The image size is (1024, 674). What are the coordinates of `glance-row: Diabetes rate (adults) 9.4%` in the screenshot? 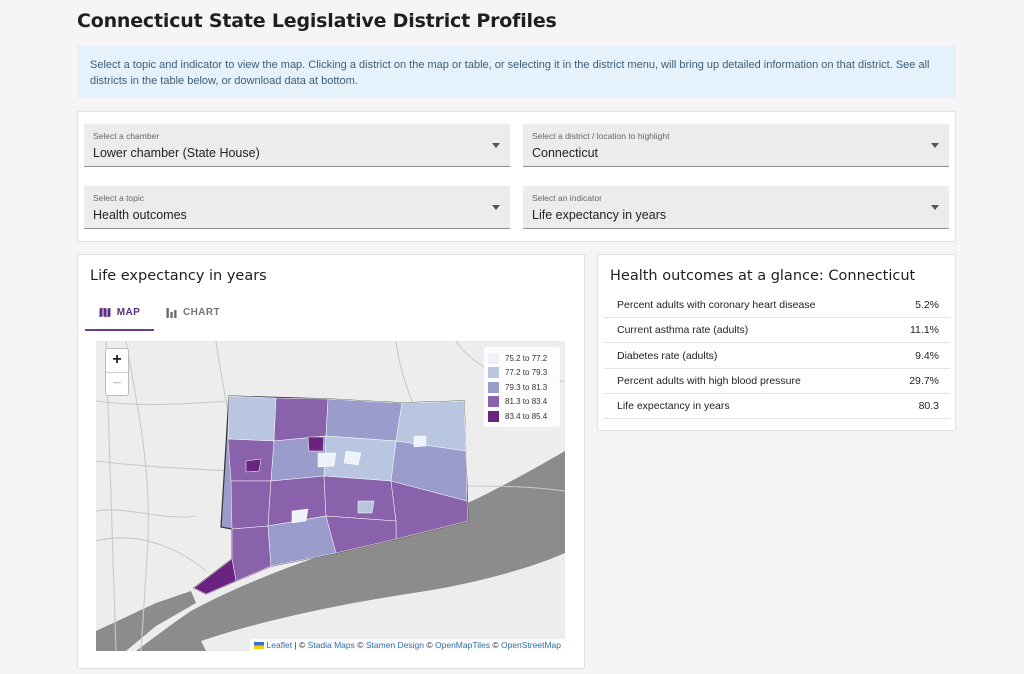 It's located at (777, 356).